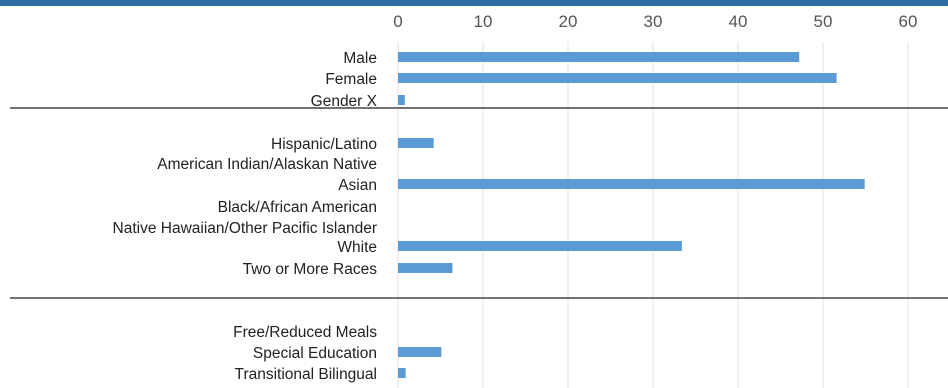 This screenshot has width=948, height=388. What do you see at coordinates (738, 21) in the screenshot?
I see `x-tick-label: 40` at bounding box center [738, 21].